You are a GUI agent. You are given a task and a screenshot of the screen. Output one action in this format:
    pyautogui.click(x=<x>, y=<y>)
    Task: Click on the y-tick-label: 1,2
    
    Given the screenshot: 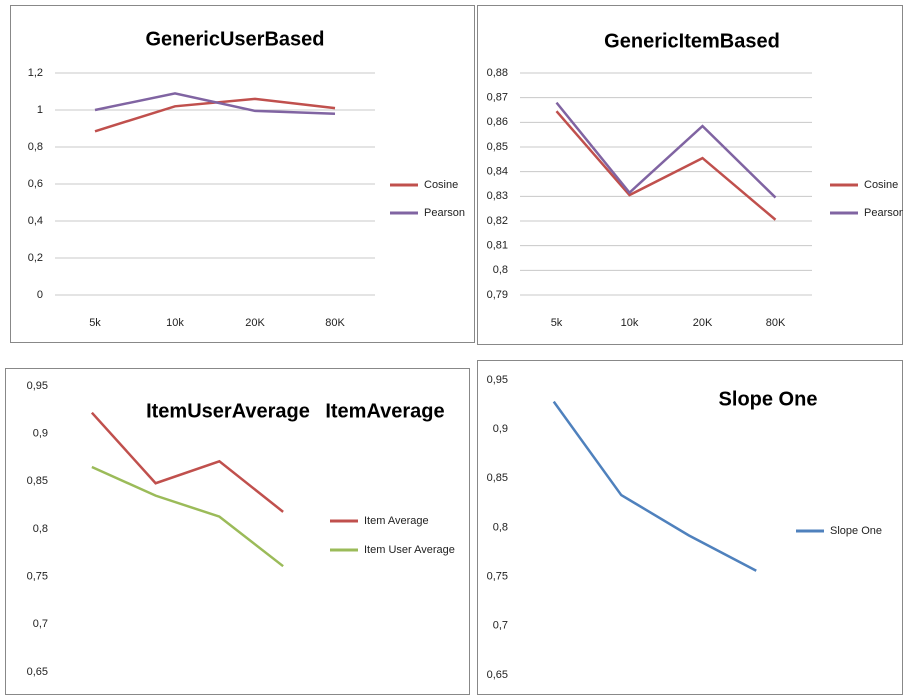 What is the action you would take?
    pyautogui.click(x=35, y=73)
    